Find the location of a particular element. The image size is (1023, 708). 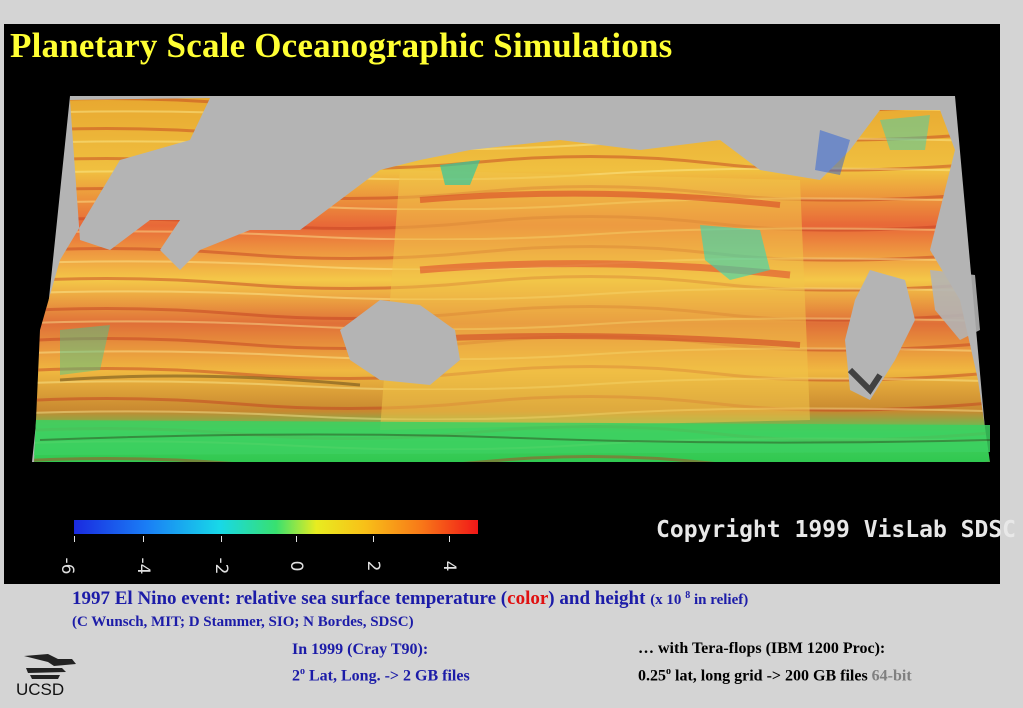

caption-text: 2 is located at coordinates (296, 676).